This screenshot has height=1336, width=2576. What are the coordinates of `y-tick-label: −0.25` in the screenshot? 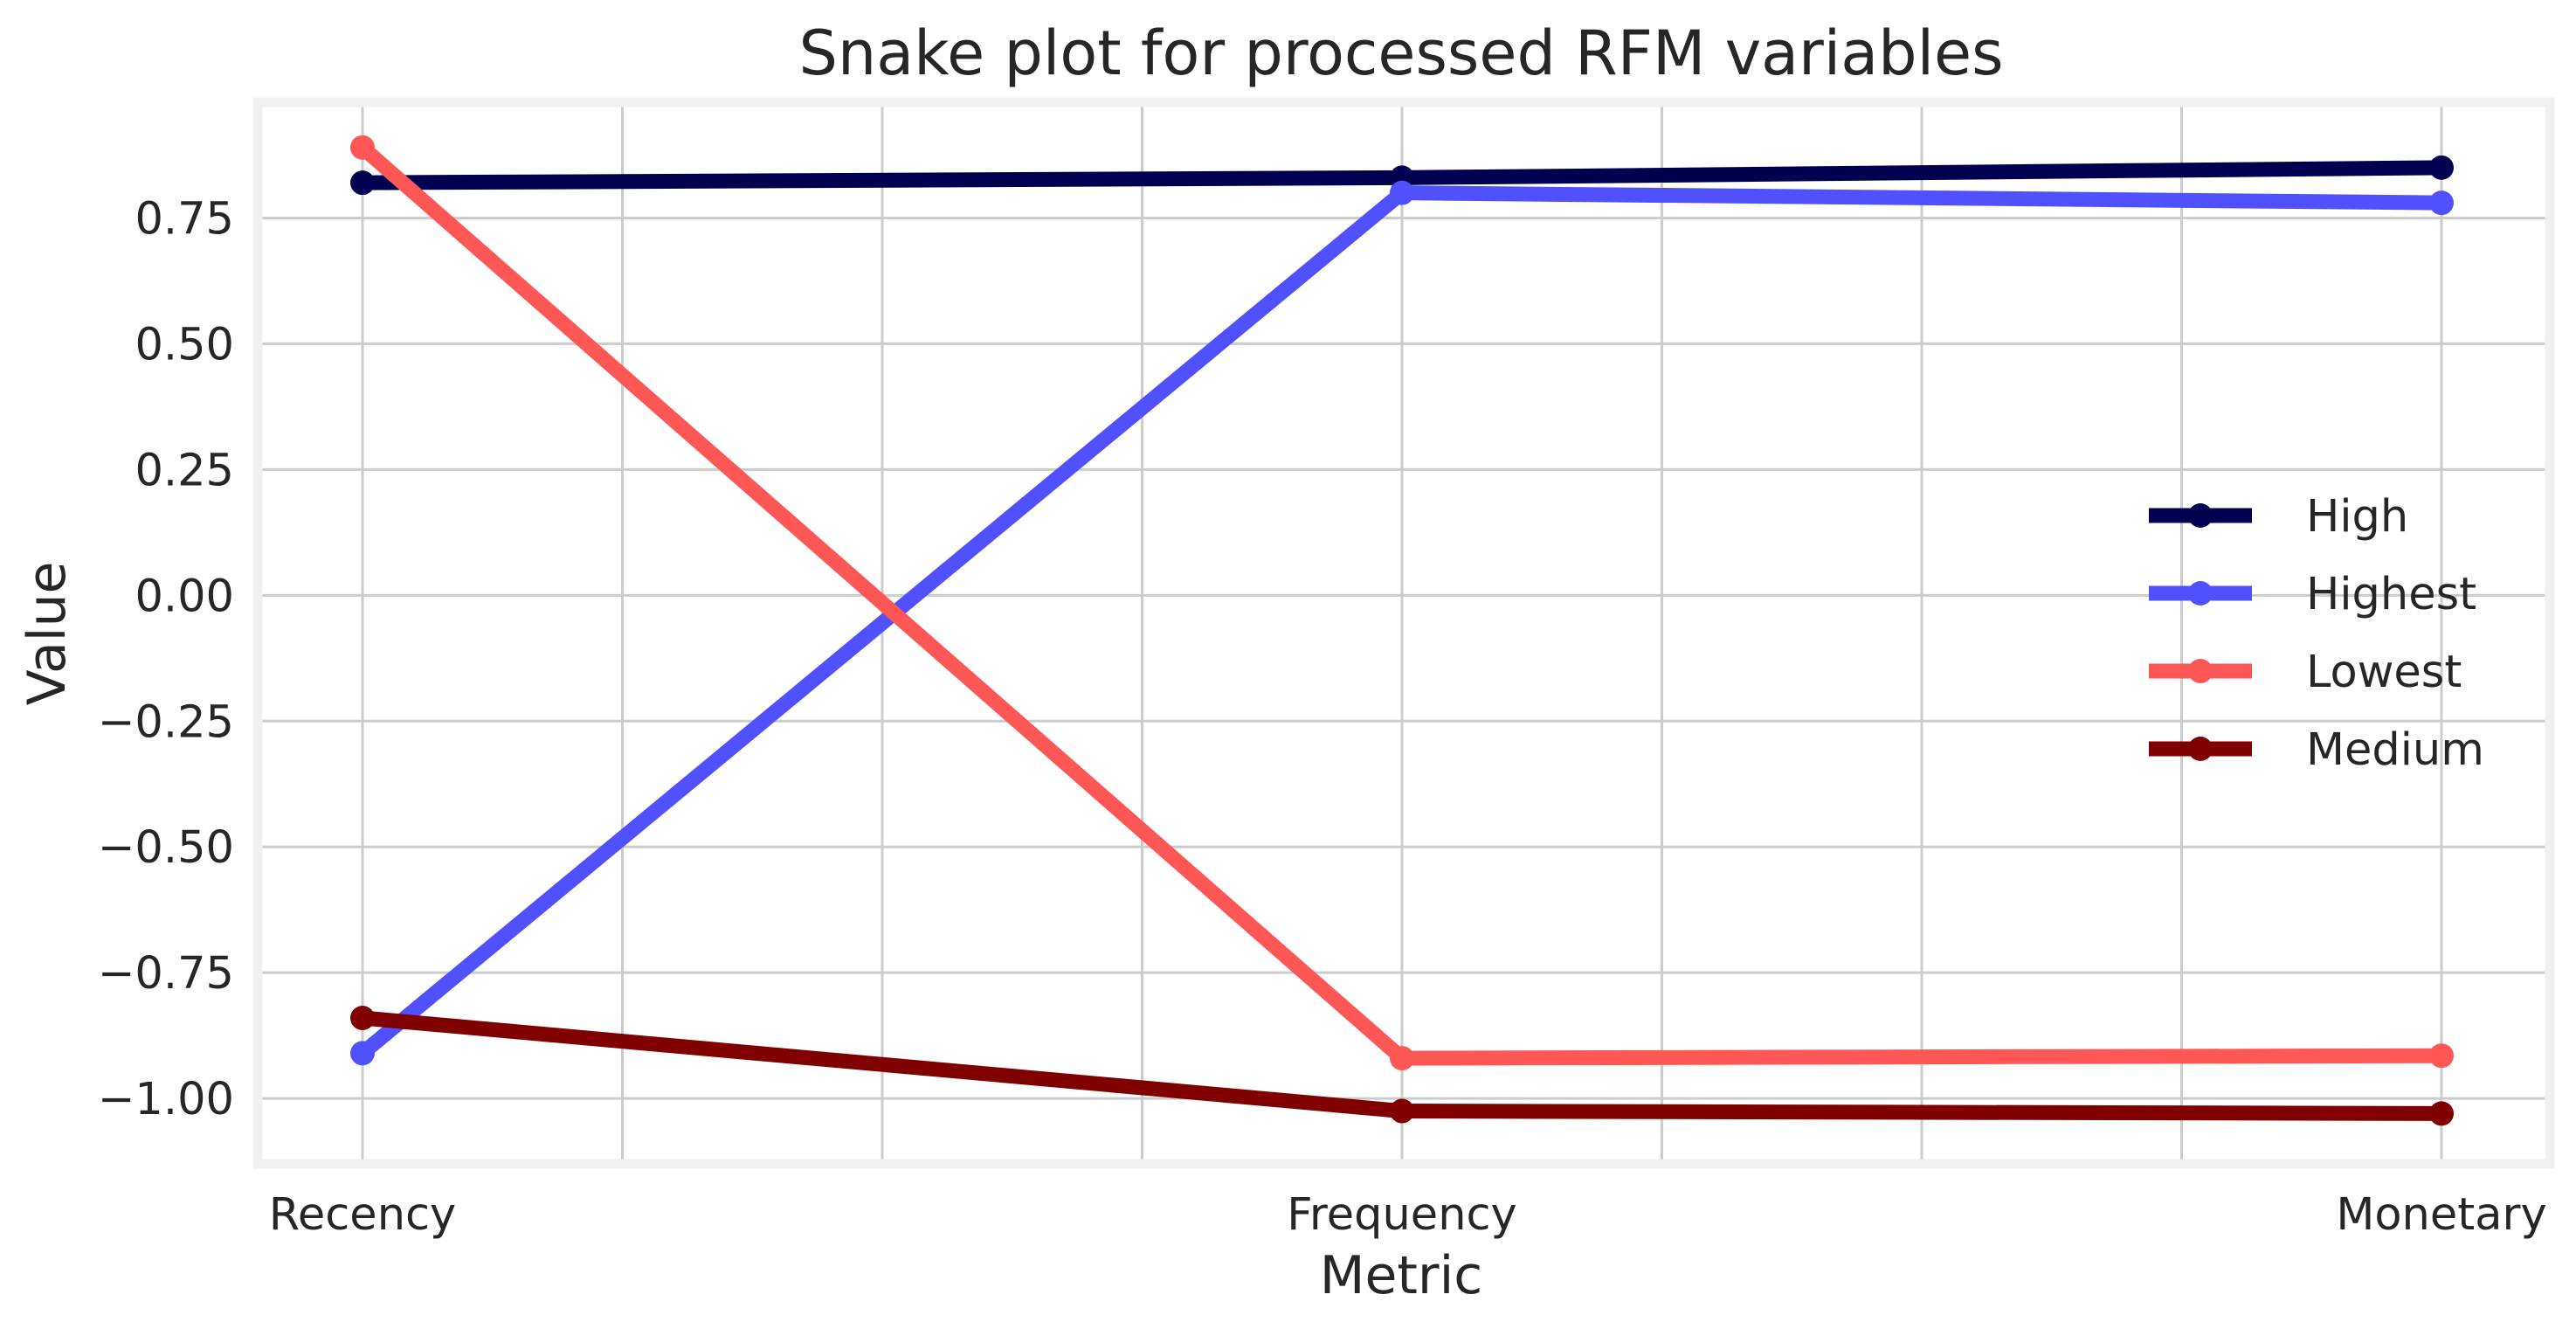 It's located at (166, 722).